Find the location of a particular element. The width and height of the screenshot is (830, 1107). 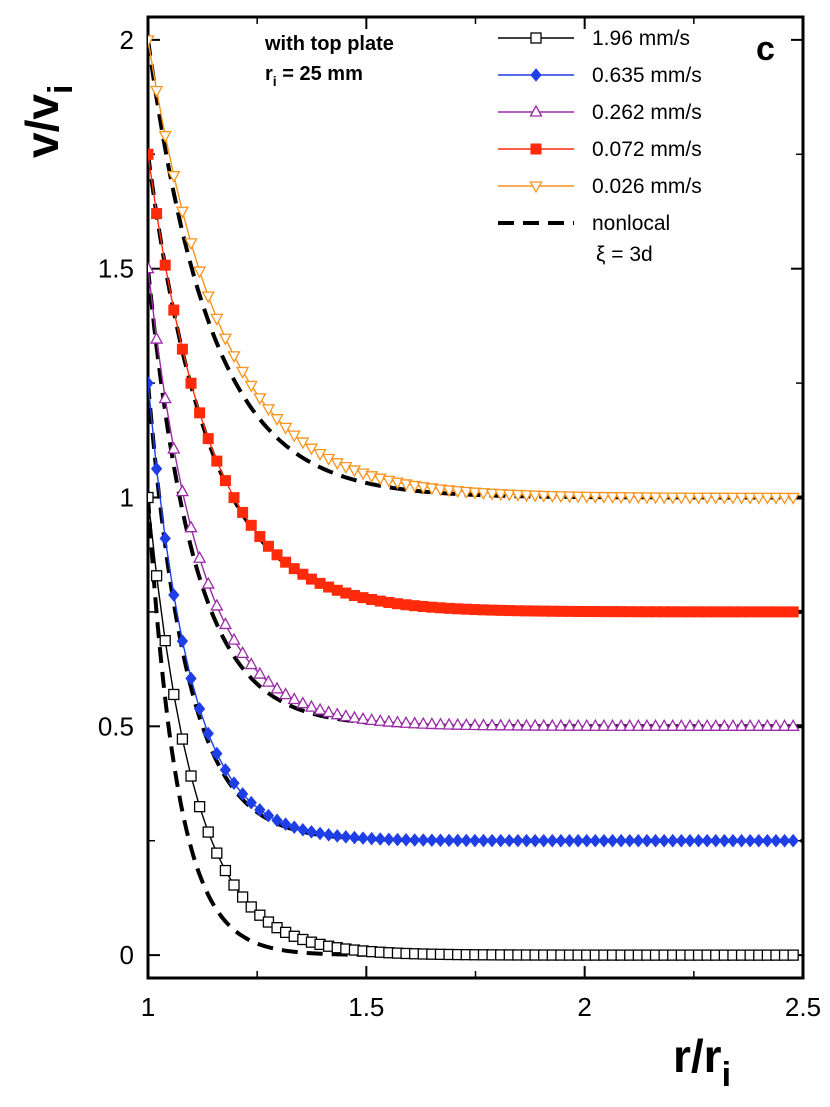

annotation-plate: with top plate is located at coordinates (329, 44).